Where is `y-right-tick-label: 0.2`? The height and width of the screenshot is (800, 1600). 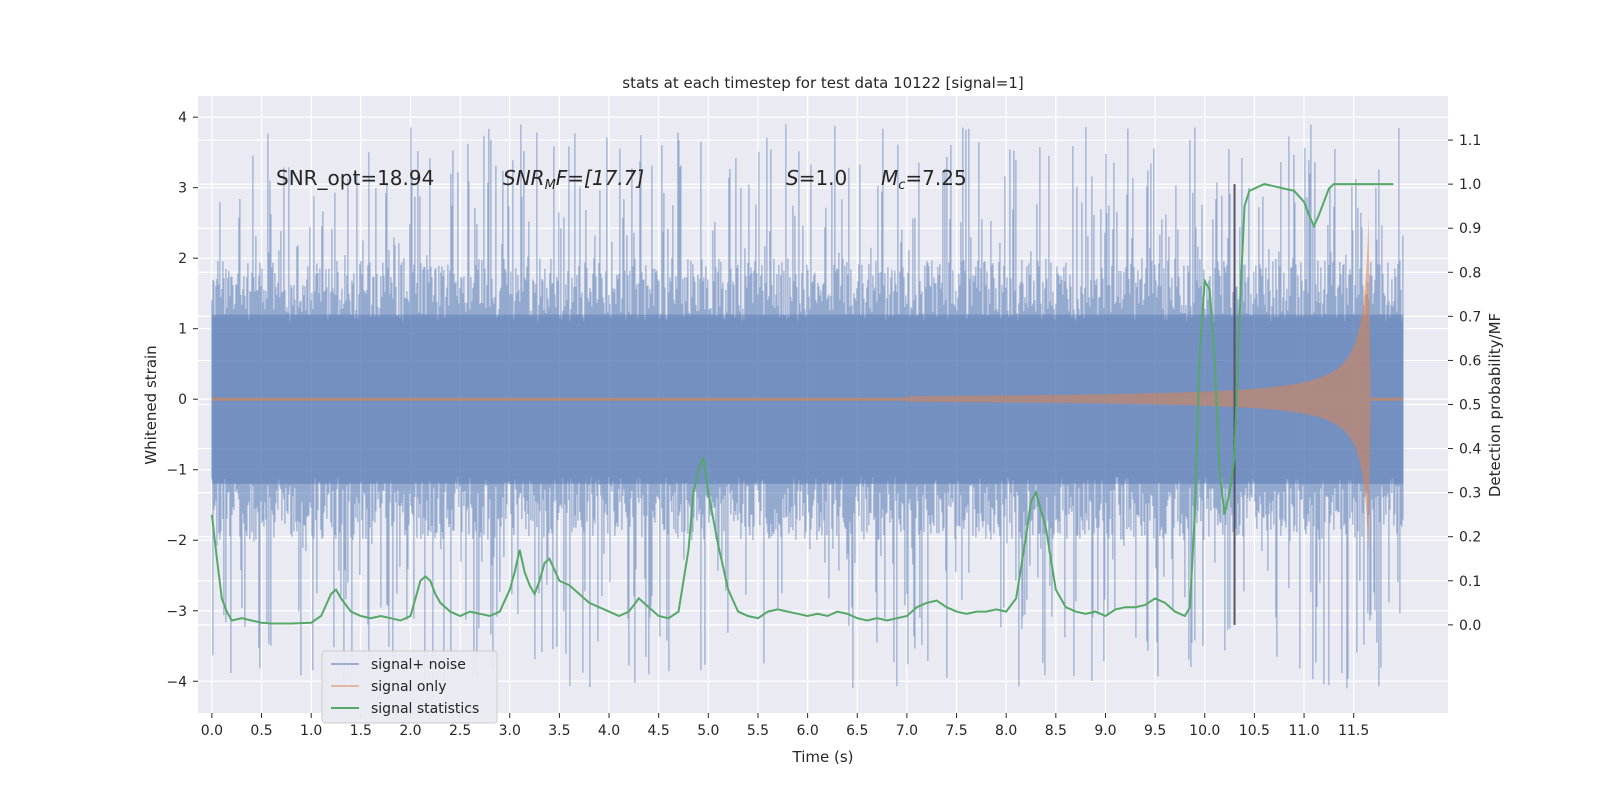 y-right-tick-label: 0.2 is located at coordinates (1470, 538).